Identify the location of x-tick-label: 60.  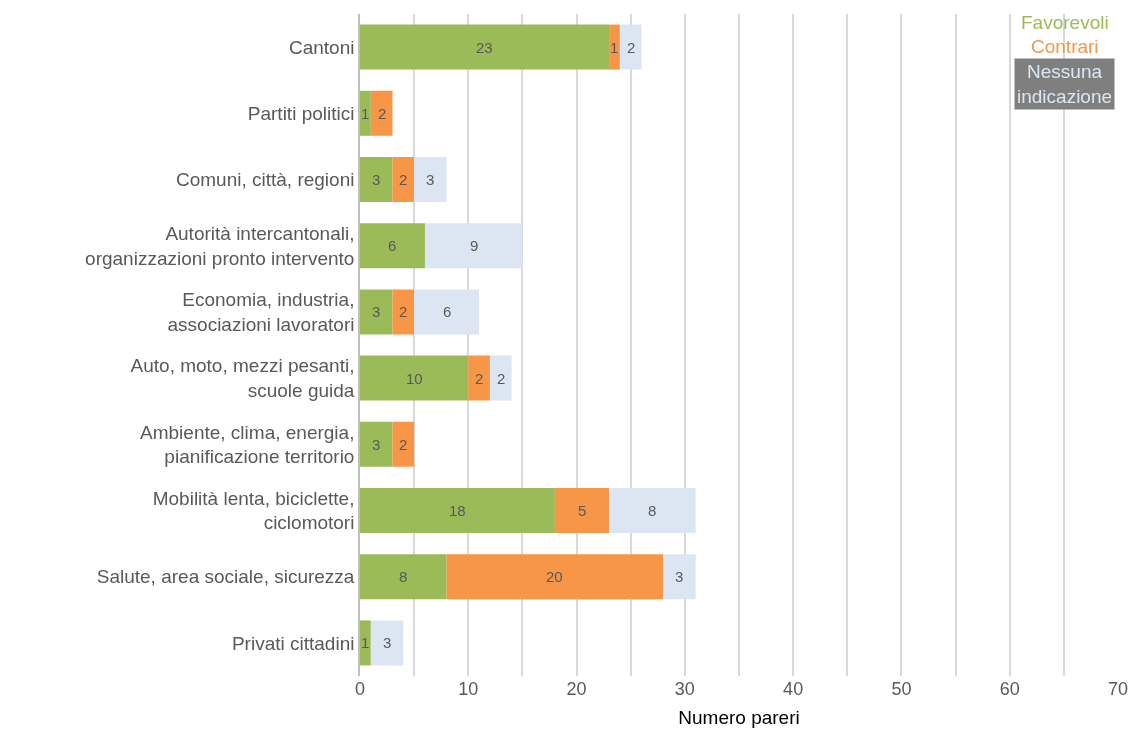
(1009, 689).